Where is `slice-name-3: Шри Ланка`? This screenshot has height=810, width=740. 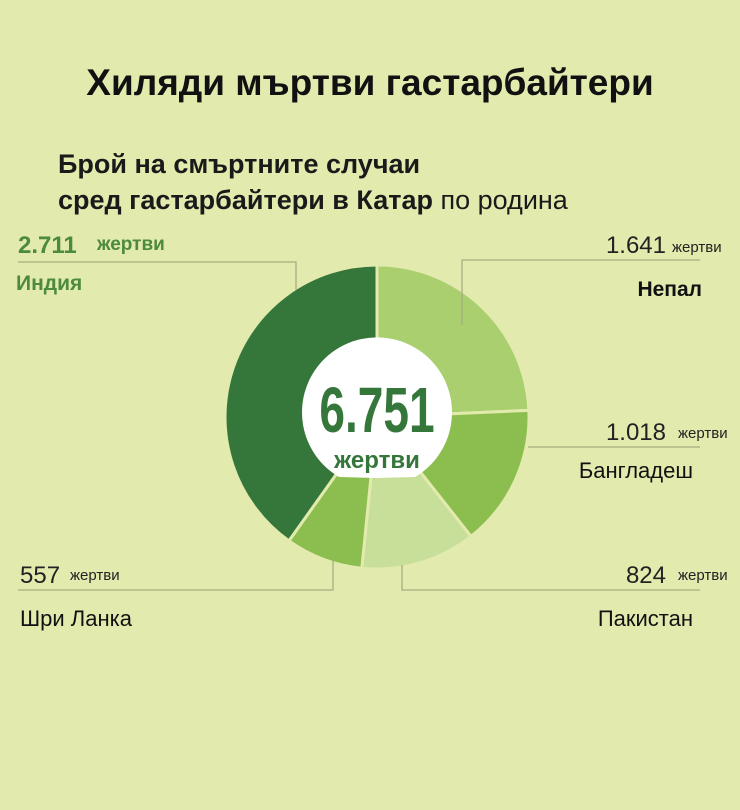 slice-name-3: Шри Ланка is located at coordinates (76, 618).